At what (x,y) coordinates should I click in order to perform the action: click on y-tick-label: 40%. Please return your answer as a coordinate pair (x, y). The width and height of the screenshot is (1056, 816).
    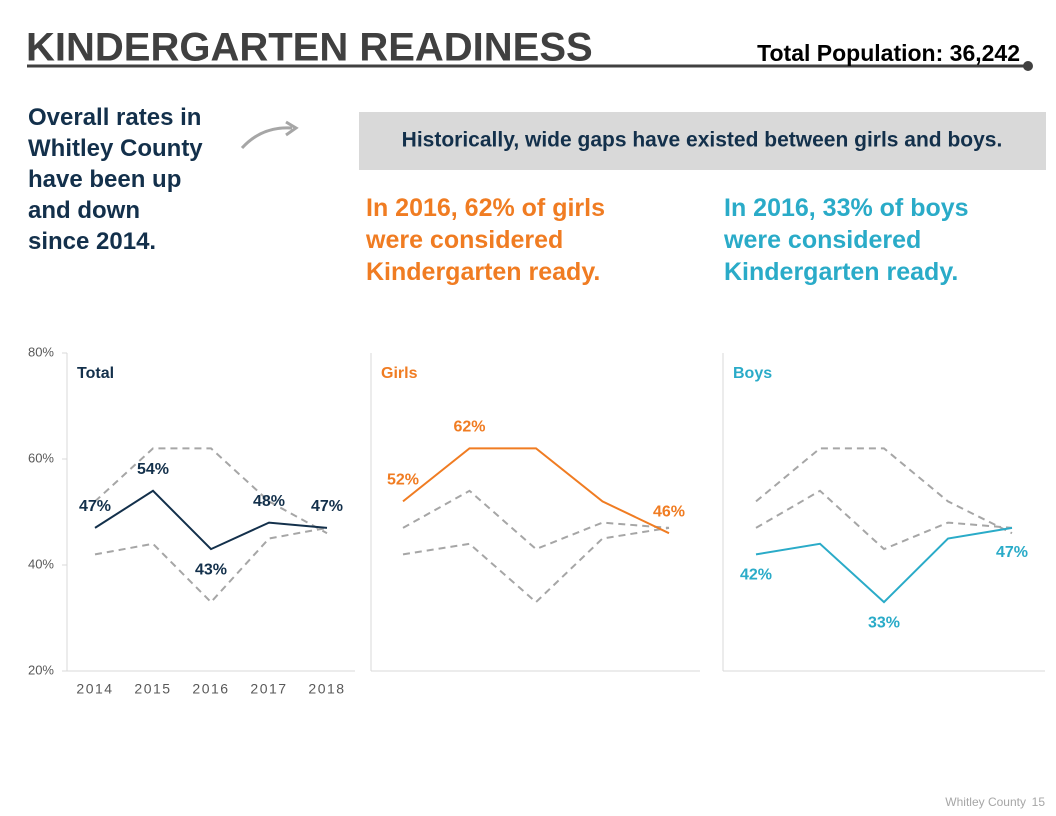
    Looking at the image, I should click on (41, 563).